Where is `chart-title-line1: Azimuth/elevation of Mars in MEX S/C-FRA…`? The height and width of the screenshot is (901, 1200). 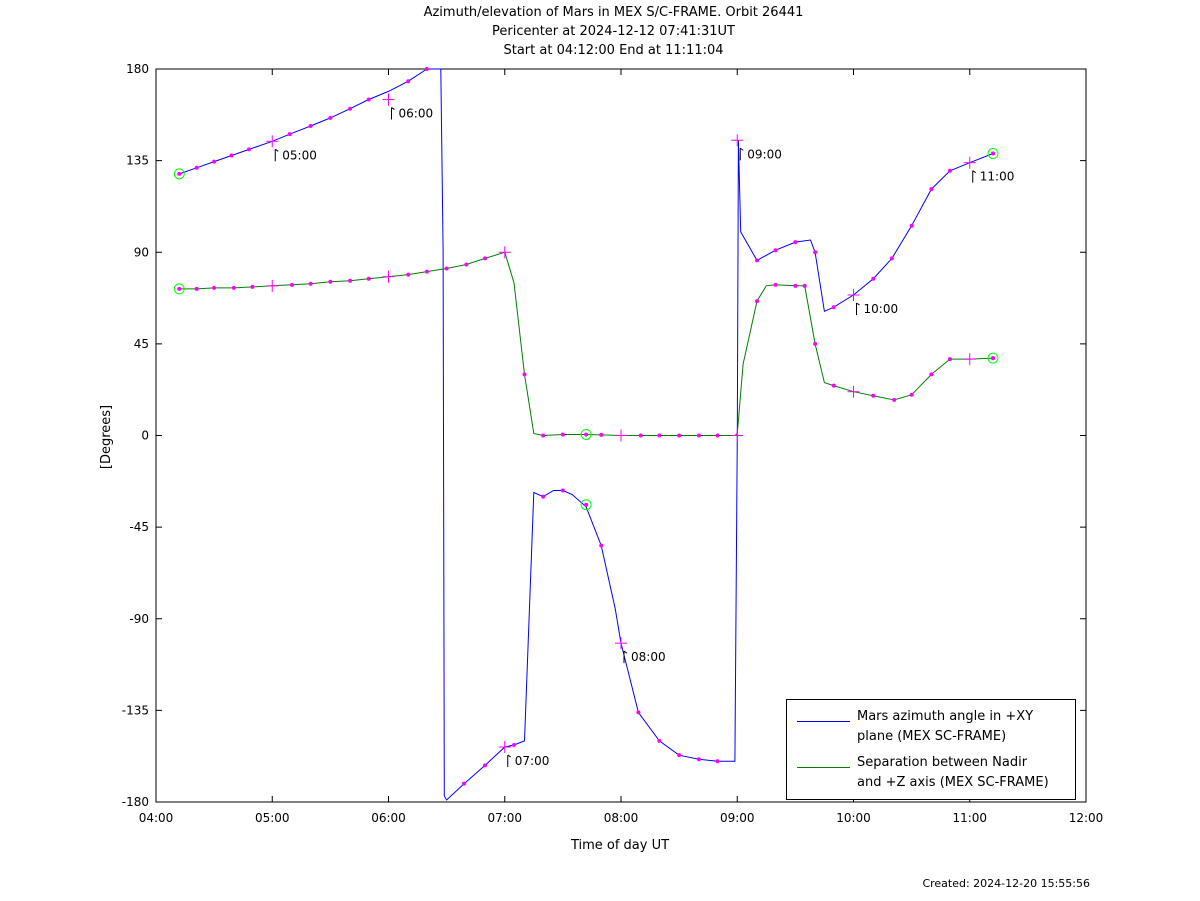 chart-title-line1: Azimuth/elevation of Mars in MEX S/C-FRA… is located at coordinates (613, 12).